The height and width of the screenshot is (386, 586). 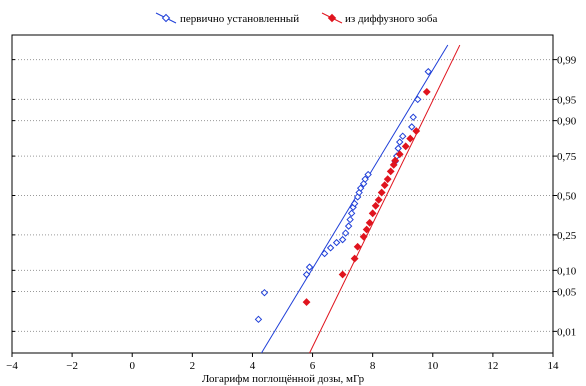 I want to click on x-tick-label: 10, so click(x=433, y=366).